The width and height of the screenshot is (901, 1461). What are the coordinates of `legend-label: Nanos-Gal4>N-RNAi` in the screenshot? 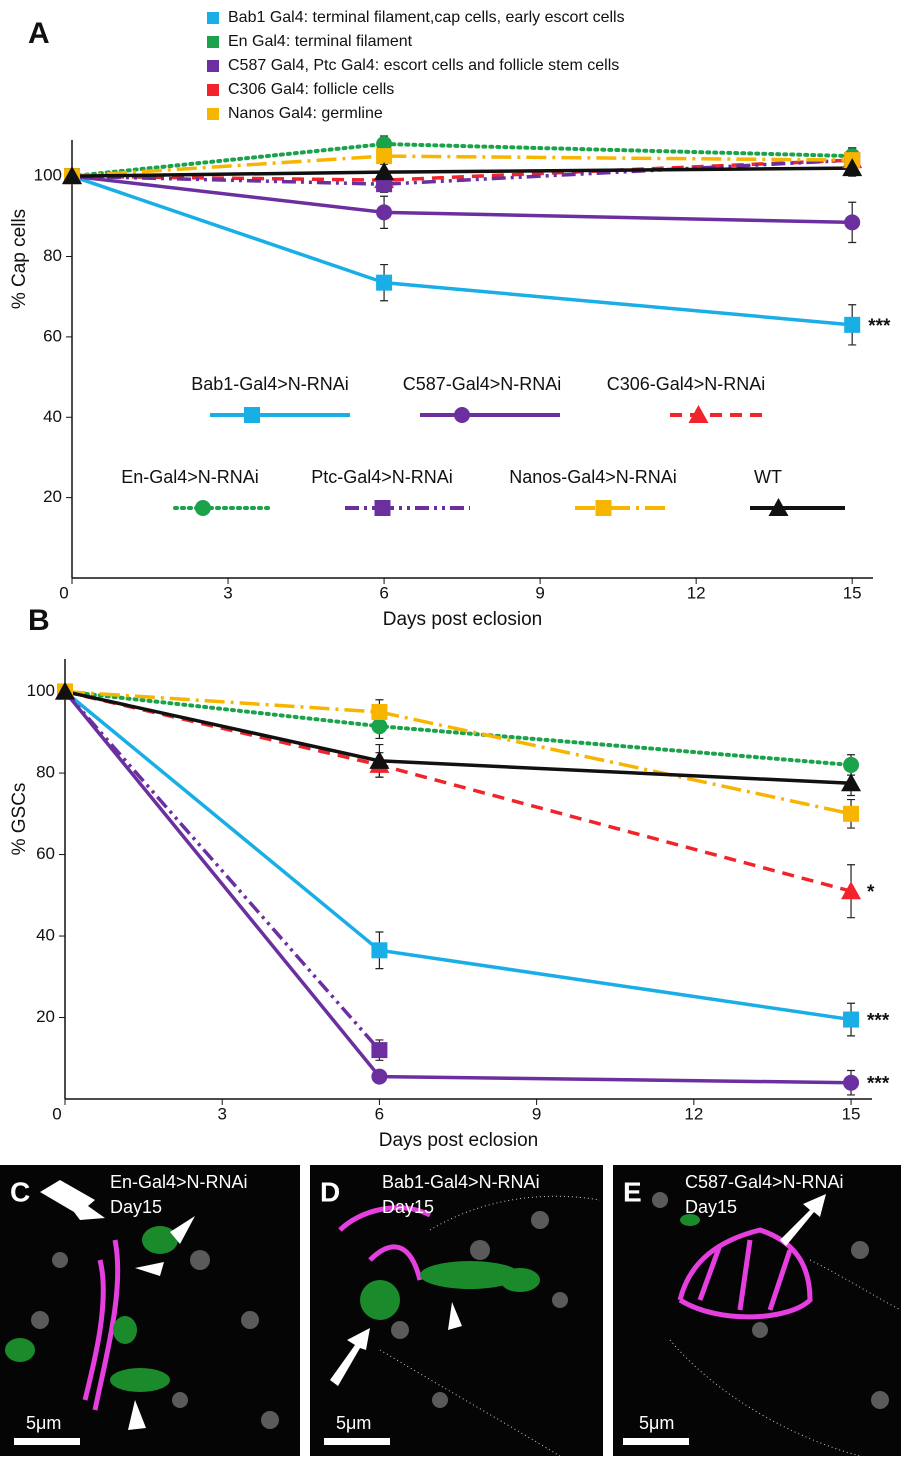 It's located at (593, 477).